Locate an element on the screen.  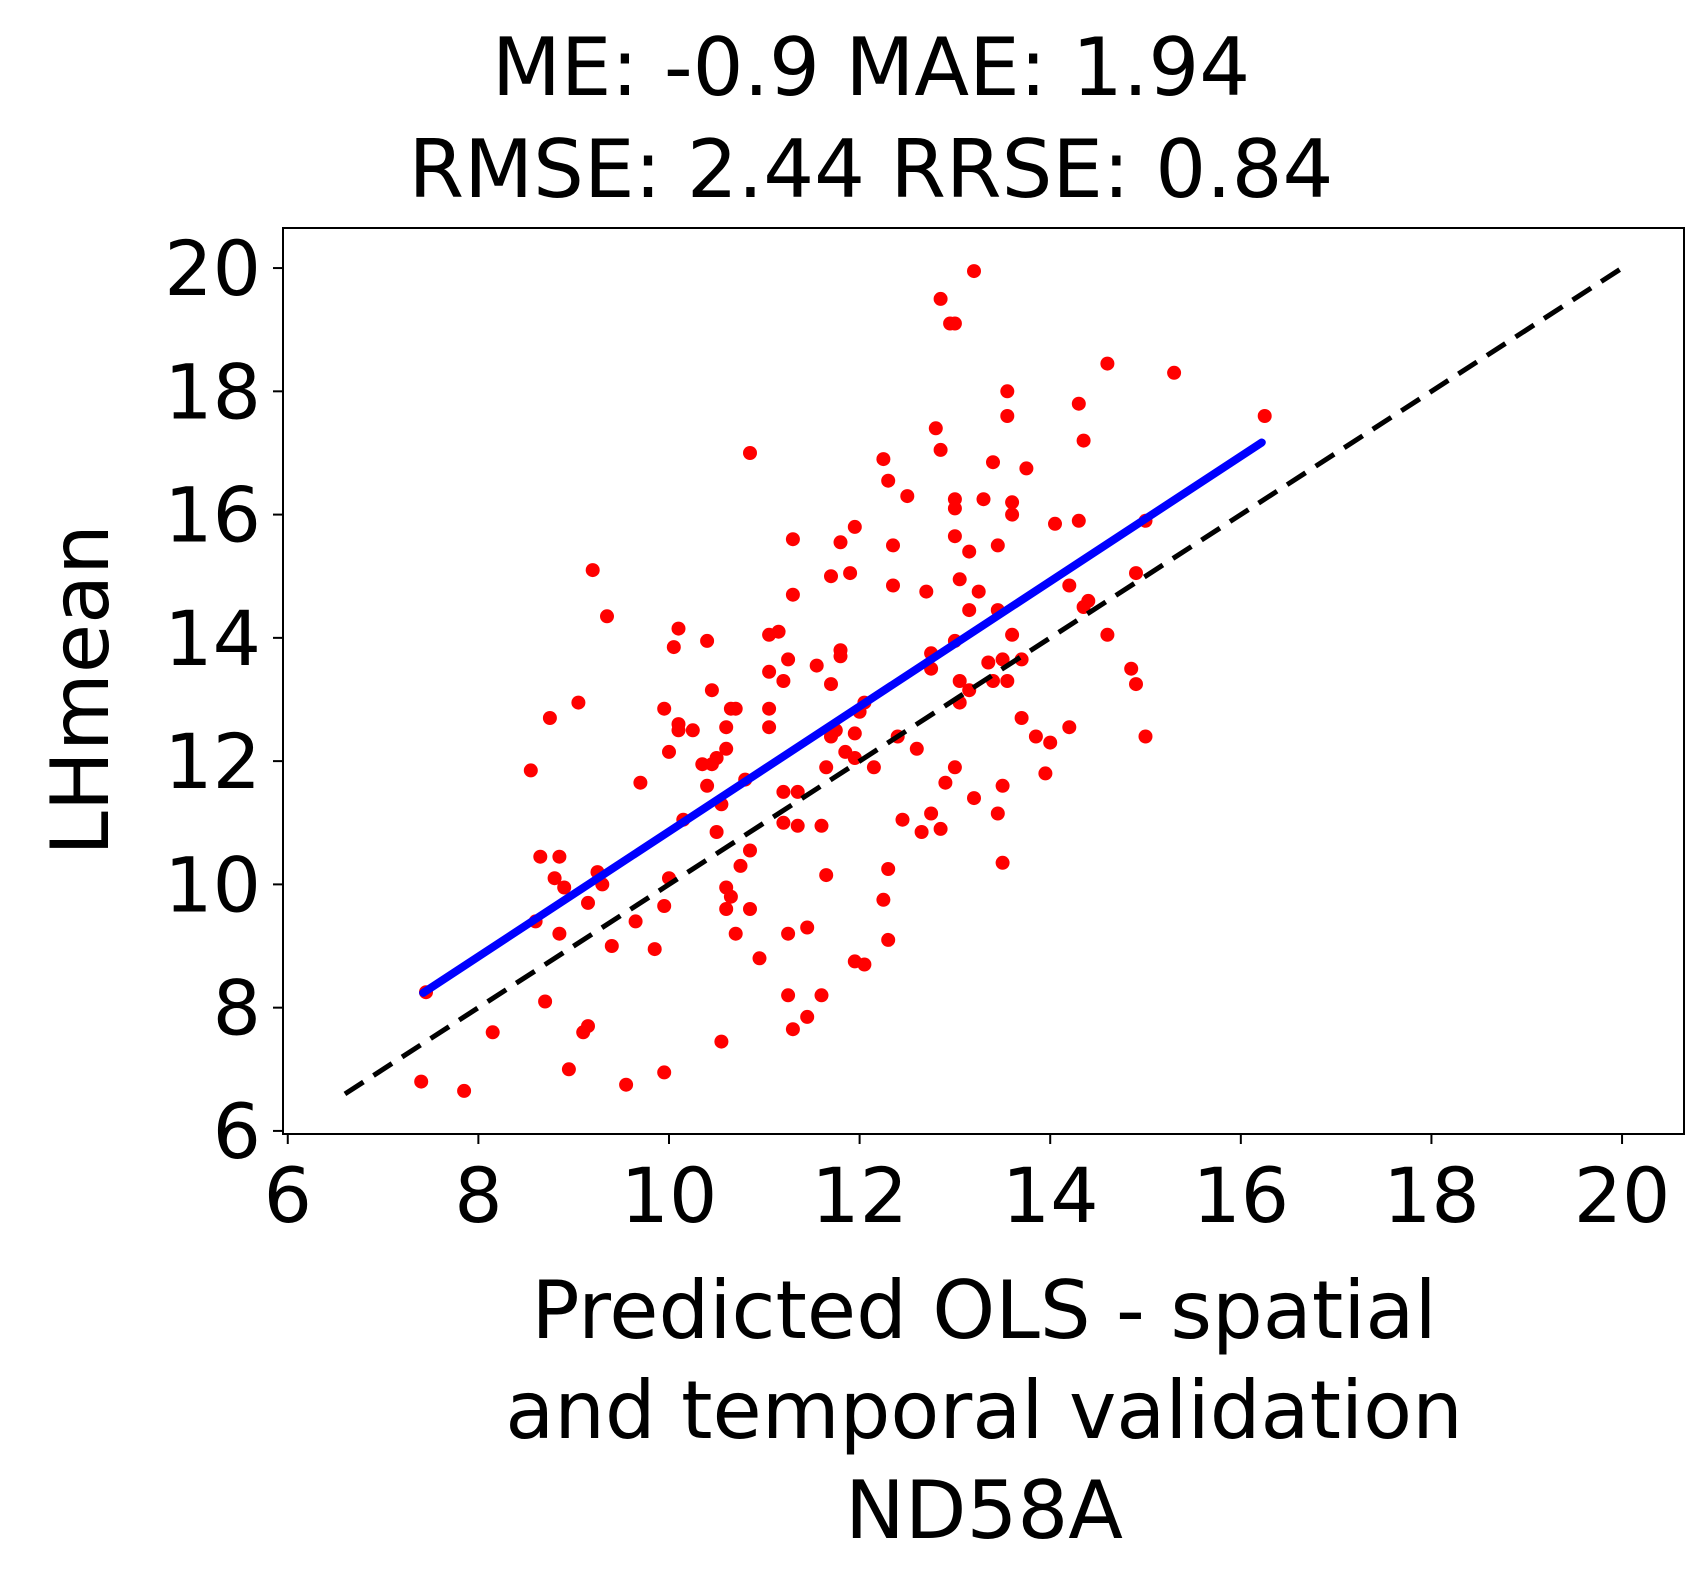
y-tick-label: 14 is located at coordinates (212, 638).